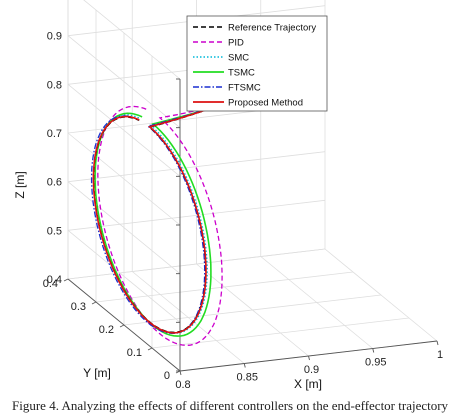 The width and height of the screenshot is (474, 413). Describe the element at coordinates (54, 134) in the screenshot. I see `z-tick-label: 0.7` at that location.